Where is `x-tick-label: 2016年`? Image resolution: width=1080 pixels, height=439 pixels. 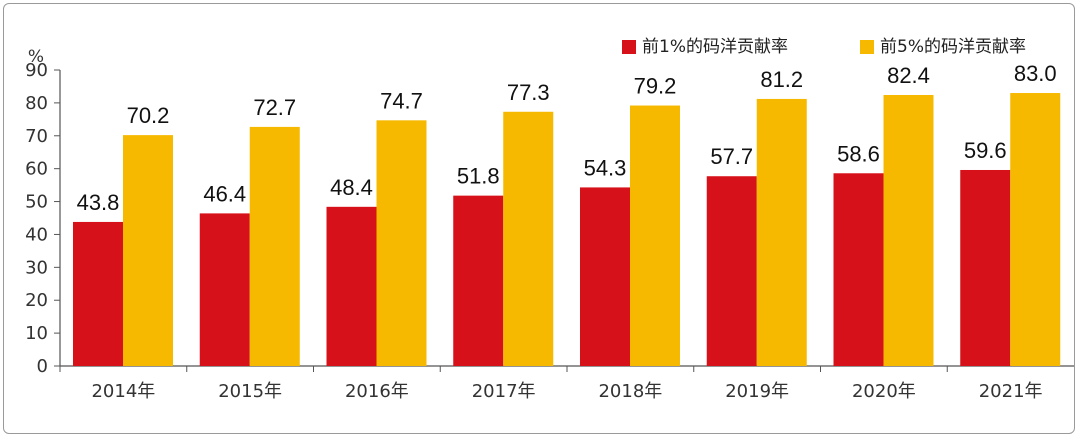 x-tick-label: 2016年 is located at coordinates (377, 391).